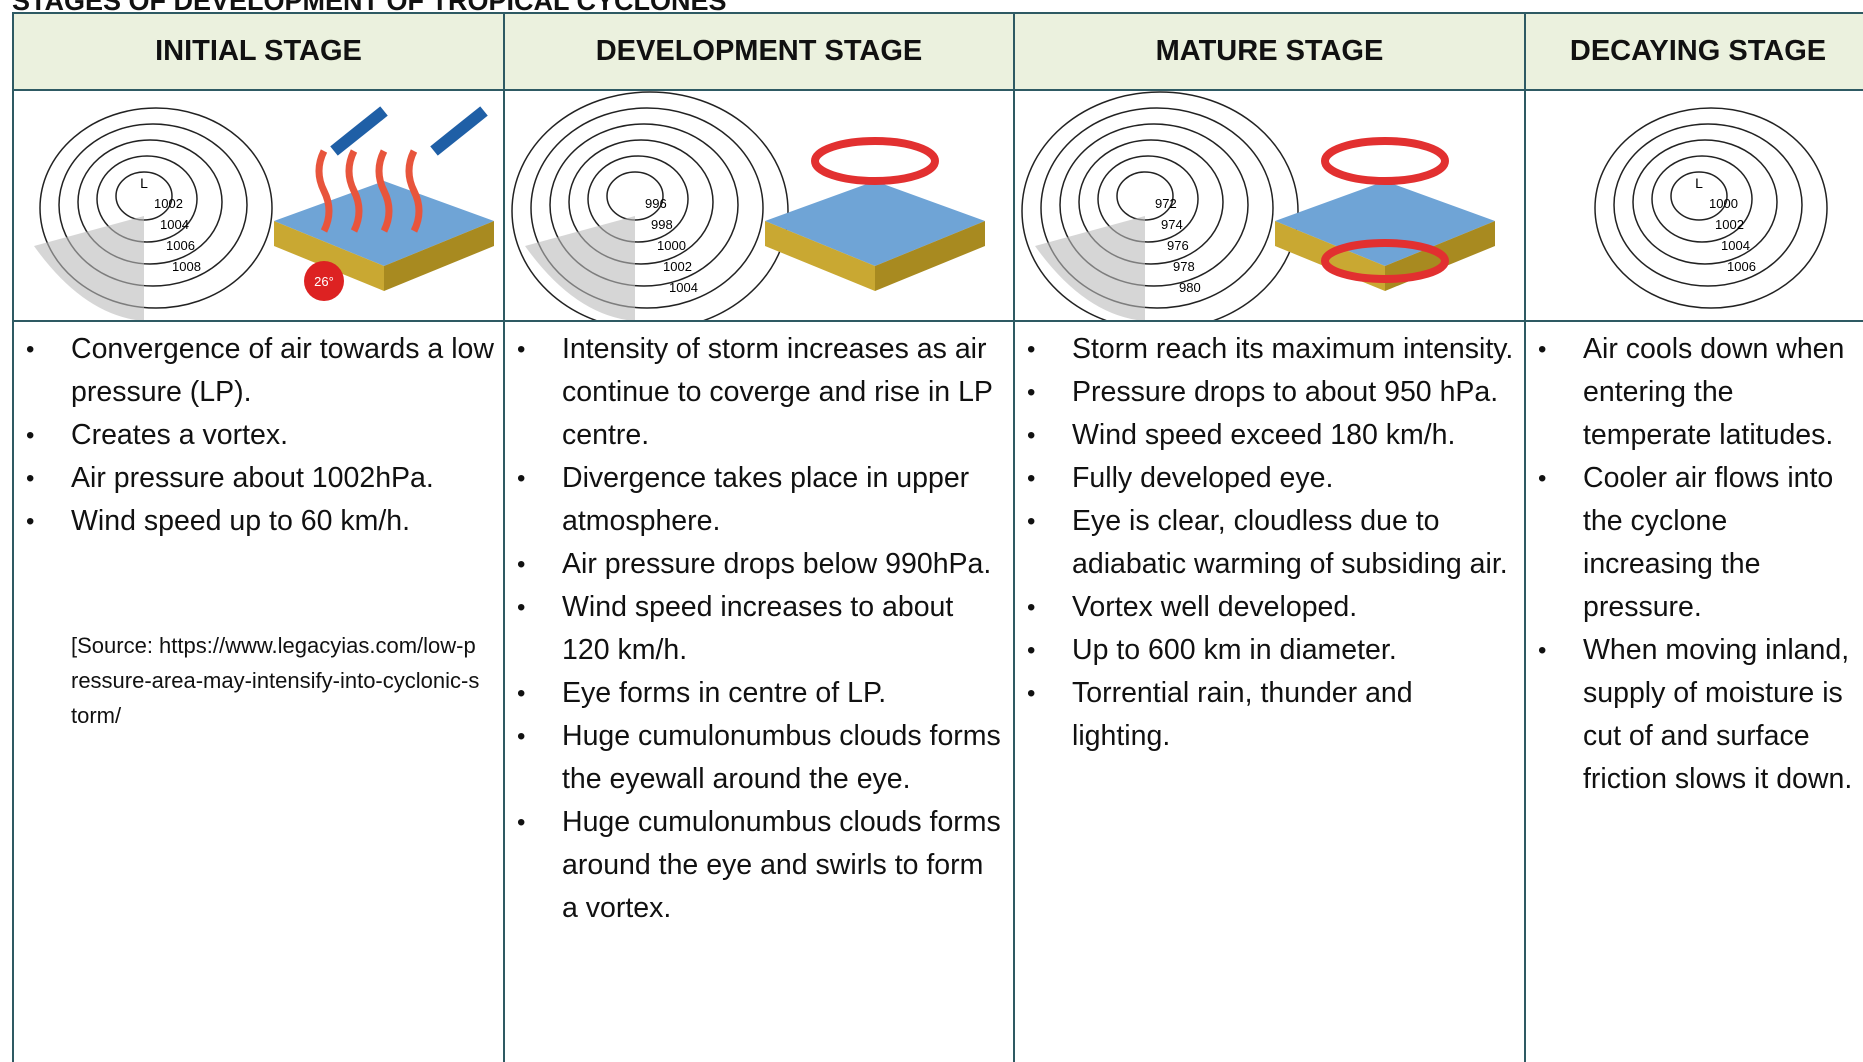  What do you see at coordinates (759, 51) in the screenshot?
I see `column-header: DEVELOPMENT STAGE` at bounding box center [759, 51].